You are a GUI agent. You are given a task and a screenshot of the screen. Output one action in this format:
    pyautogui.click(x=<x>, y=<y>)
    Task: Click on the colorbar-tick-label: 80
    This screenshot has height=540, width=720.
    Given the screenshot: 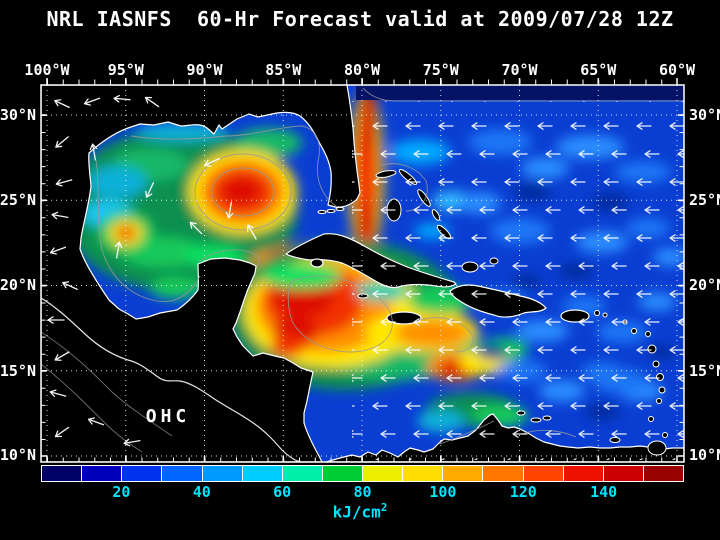 What is the action you would take?
    pyautogui.click(x=362, y=492)
    